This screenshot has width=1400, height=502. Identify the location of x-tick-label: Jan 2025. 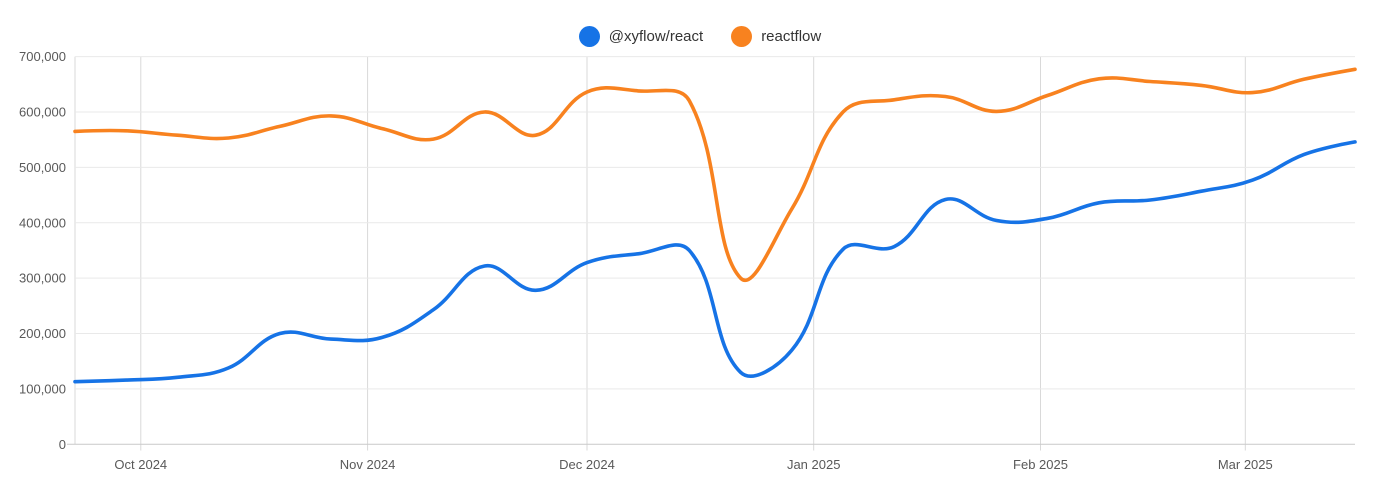
(814, 464).